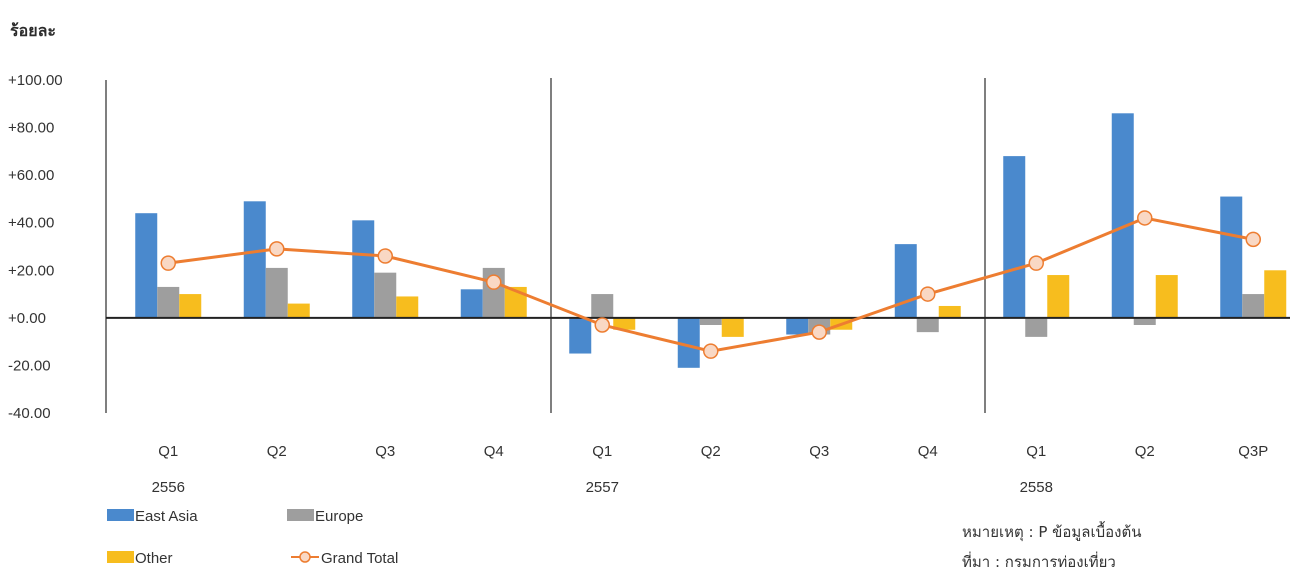  Describe the element at coordinates (168, 487) in the screenshot. I see `year-label: 2556` at that location.